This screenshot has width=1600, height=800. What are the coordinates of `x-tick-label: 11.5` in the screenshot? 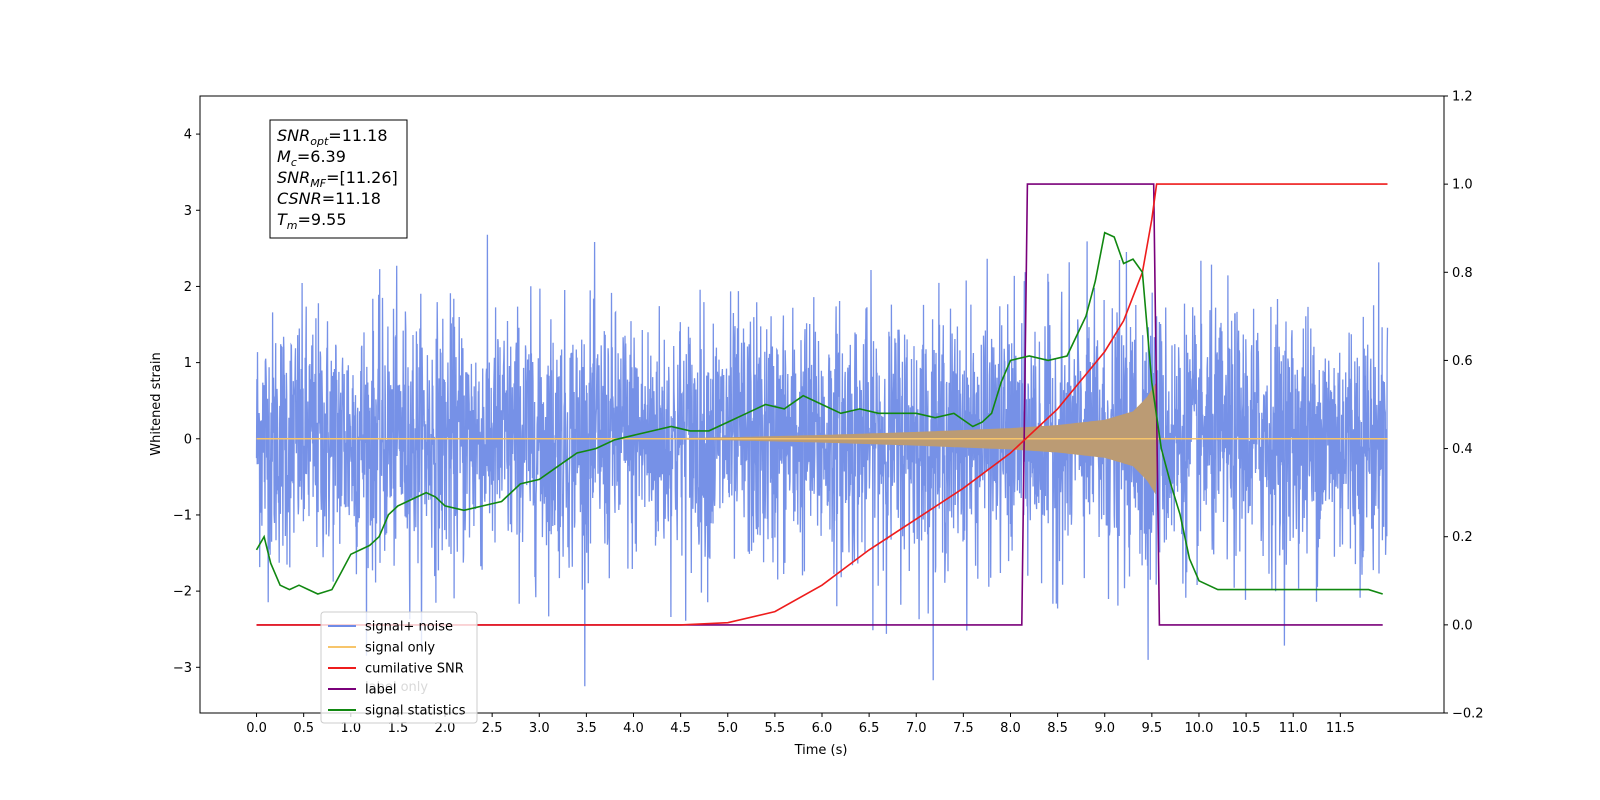 It's located at (1340, 728).